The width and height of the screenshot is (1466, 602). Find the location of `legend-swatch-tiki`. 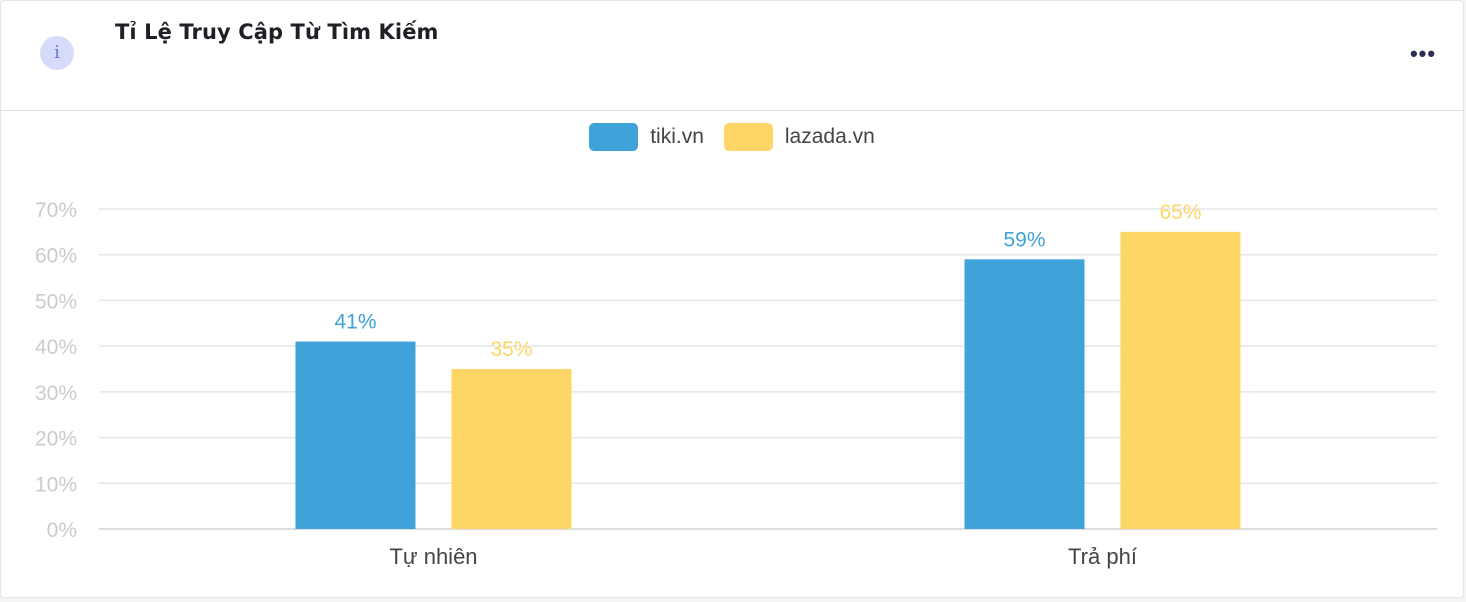

legend-swatch-tiki is located at coordinates (614, 137).